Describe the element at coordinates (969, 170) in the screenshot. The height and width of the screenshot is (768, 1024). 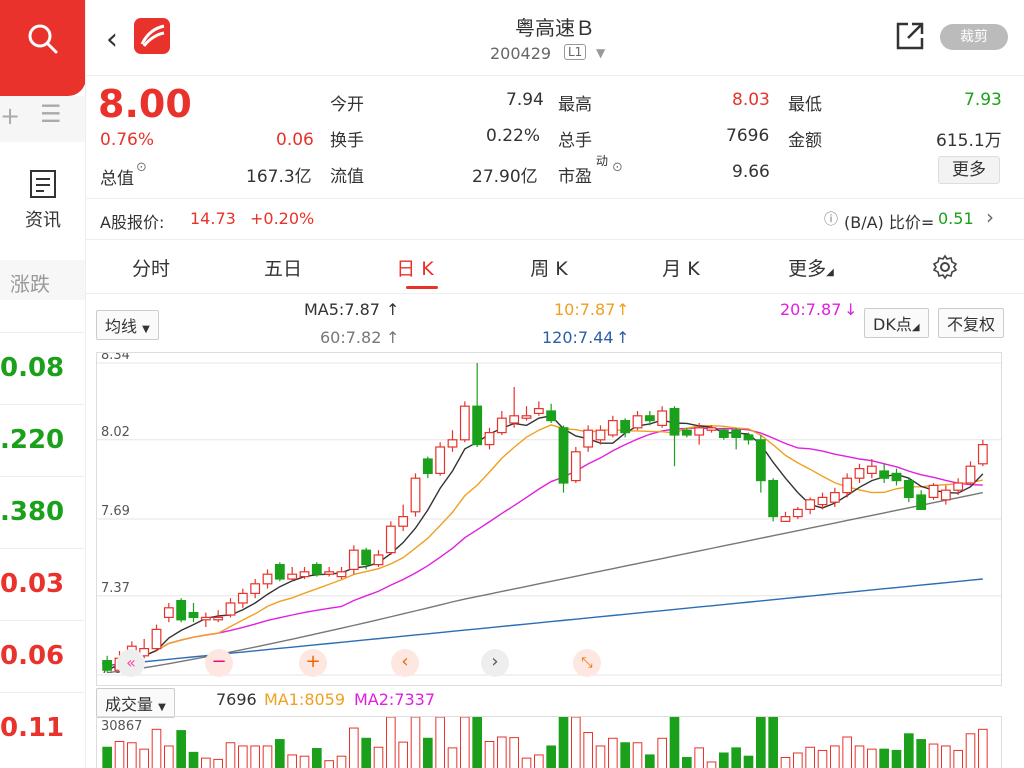
I see `more-button: 更多` at that location.